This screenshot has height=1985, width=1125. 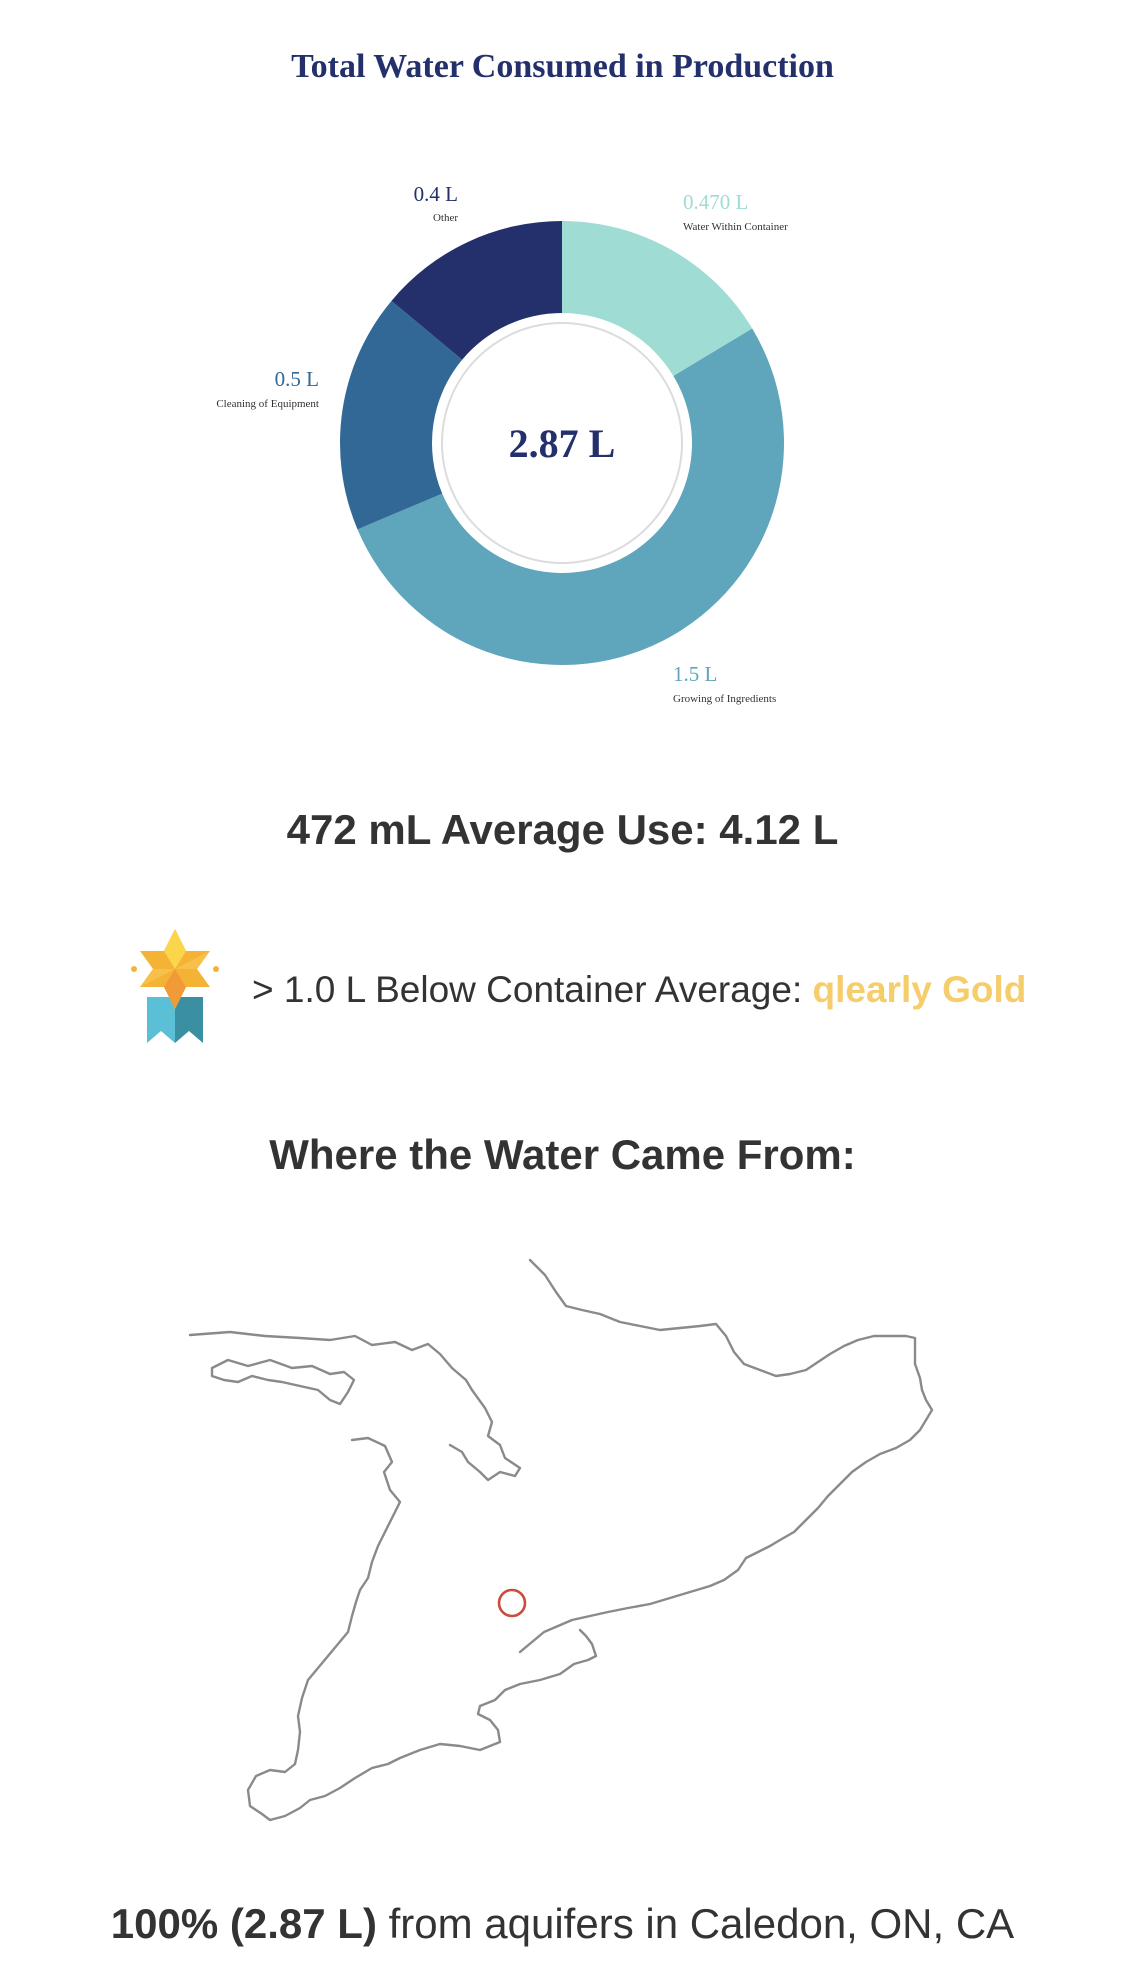 I want to click on label-value-growing: 1.5 L, so click(x=695, y=674).